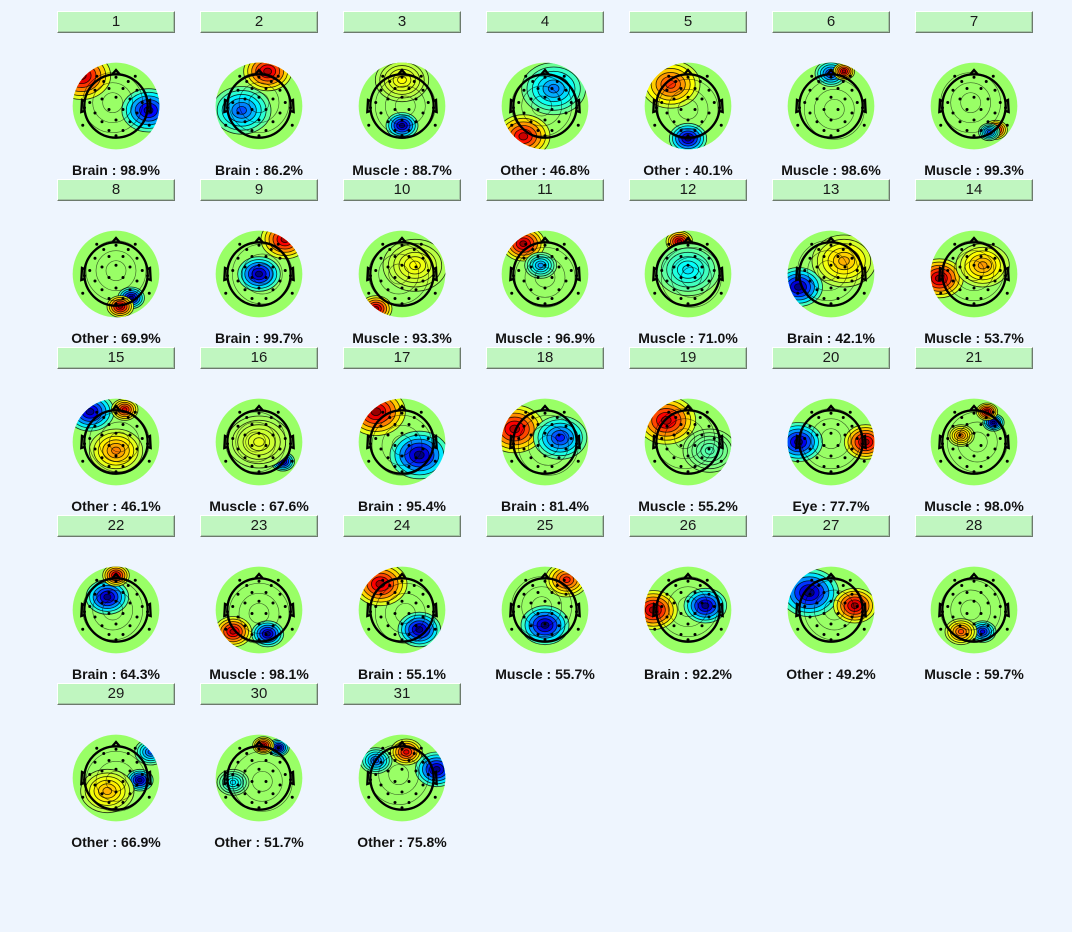 The image size is (1072, 932). What do you see at coordinates (259, 674) in the screenshot?
I see `component-classification-label: Muscle : 98.1%` at bounding box center [259, 674].